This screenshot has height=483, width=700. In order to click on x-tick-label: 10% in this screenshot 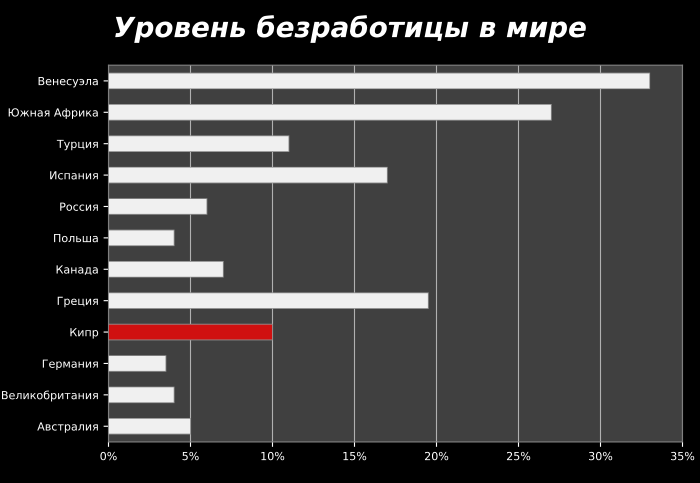, I will do `click(272, 456)`.